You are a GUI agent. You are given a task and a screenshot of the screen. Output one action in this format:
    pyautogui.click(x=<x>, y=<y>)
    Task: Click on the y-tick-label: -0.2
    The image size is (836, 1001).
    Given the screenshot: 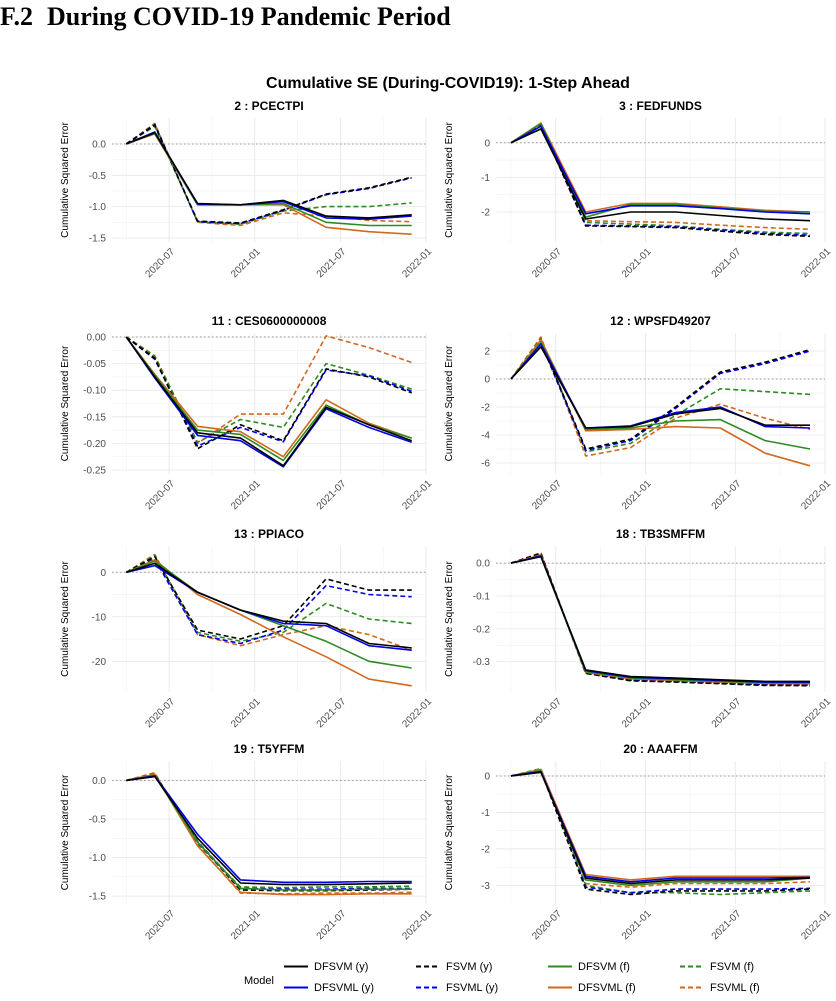 What is the action you would take?
    pyautogui.click(x=482, y=629)
    